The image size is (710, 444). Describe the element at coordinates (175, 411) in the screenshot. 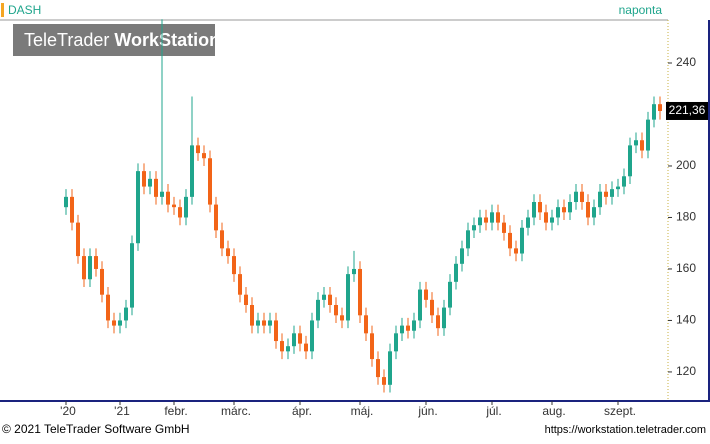

I see `x-tick-label: febr.` at that location.